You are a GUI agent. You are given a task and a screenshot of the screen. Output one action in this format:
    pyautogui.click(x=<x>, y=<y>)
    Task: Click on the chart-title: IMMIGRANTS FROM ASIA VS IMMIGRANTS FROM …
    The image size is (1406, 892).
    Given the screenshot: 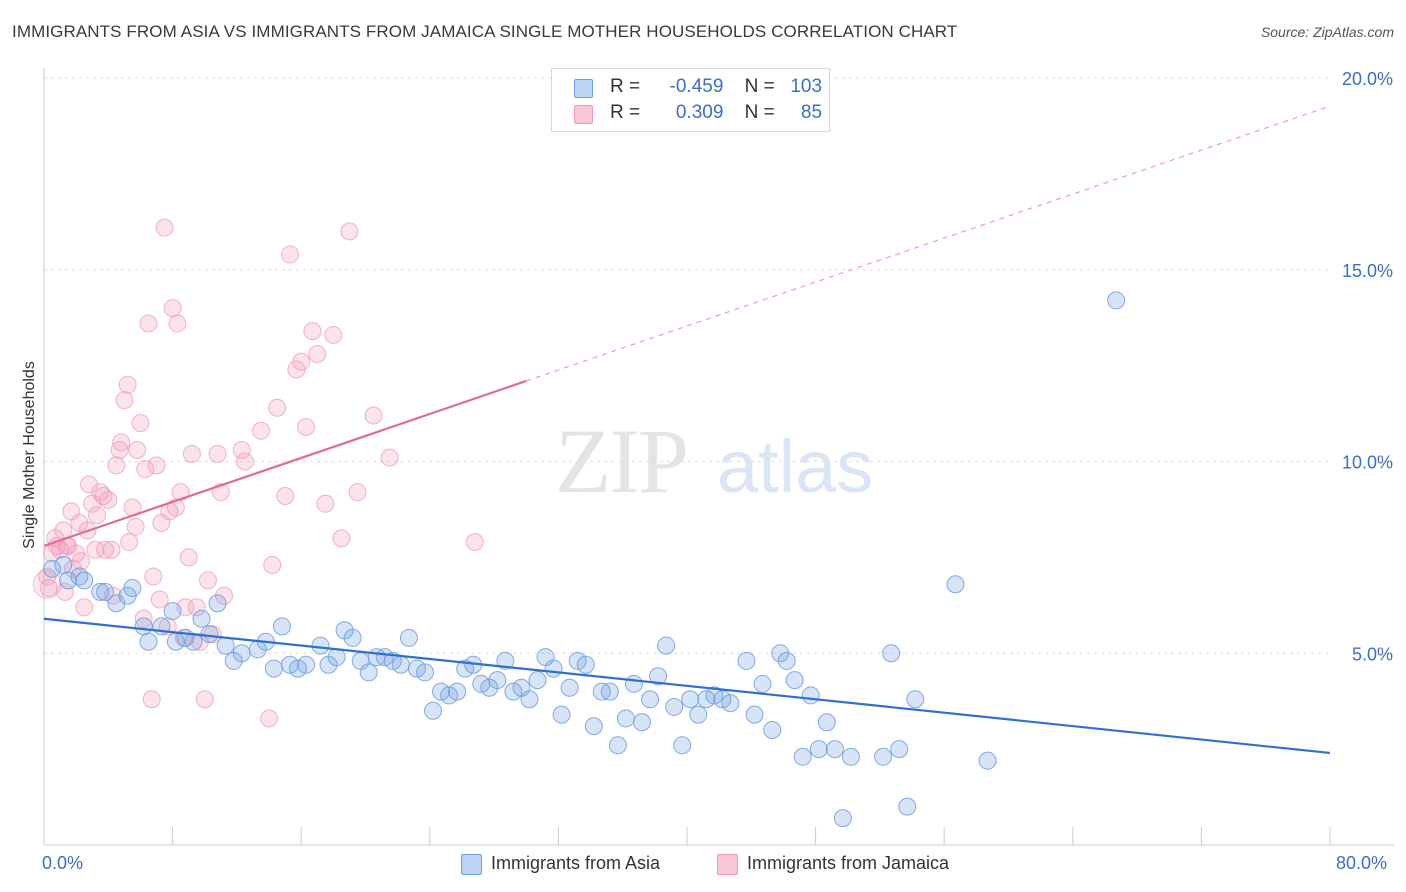 What is the action you would take?
    pyautogui.click(x=485, y=31)
    